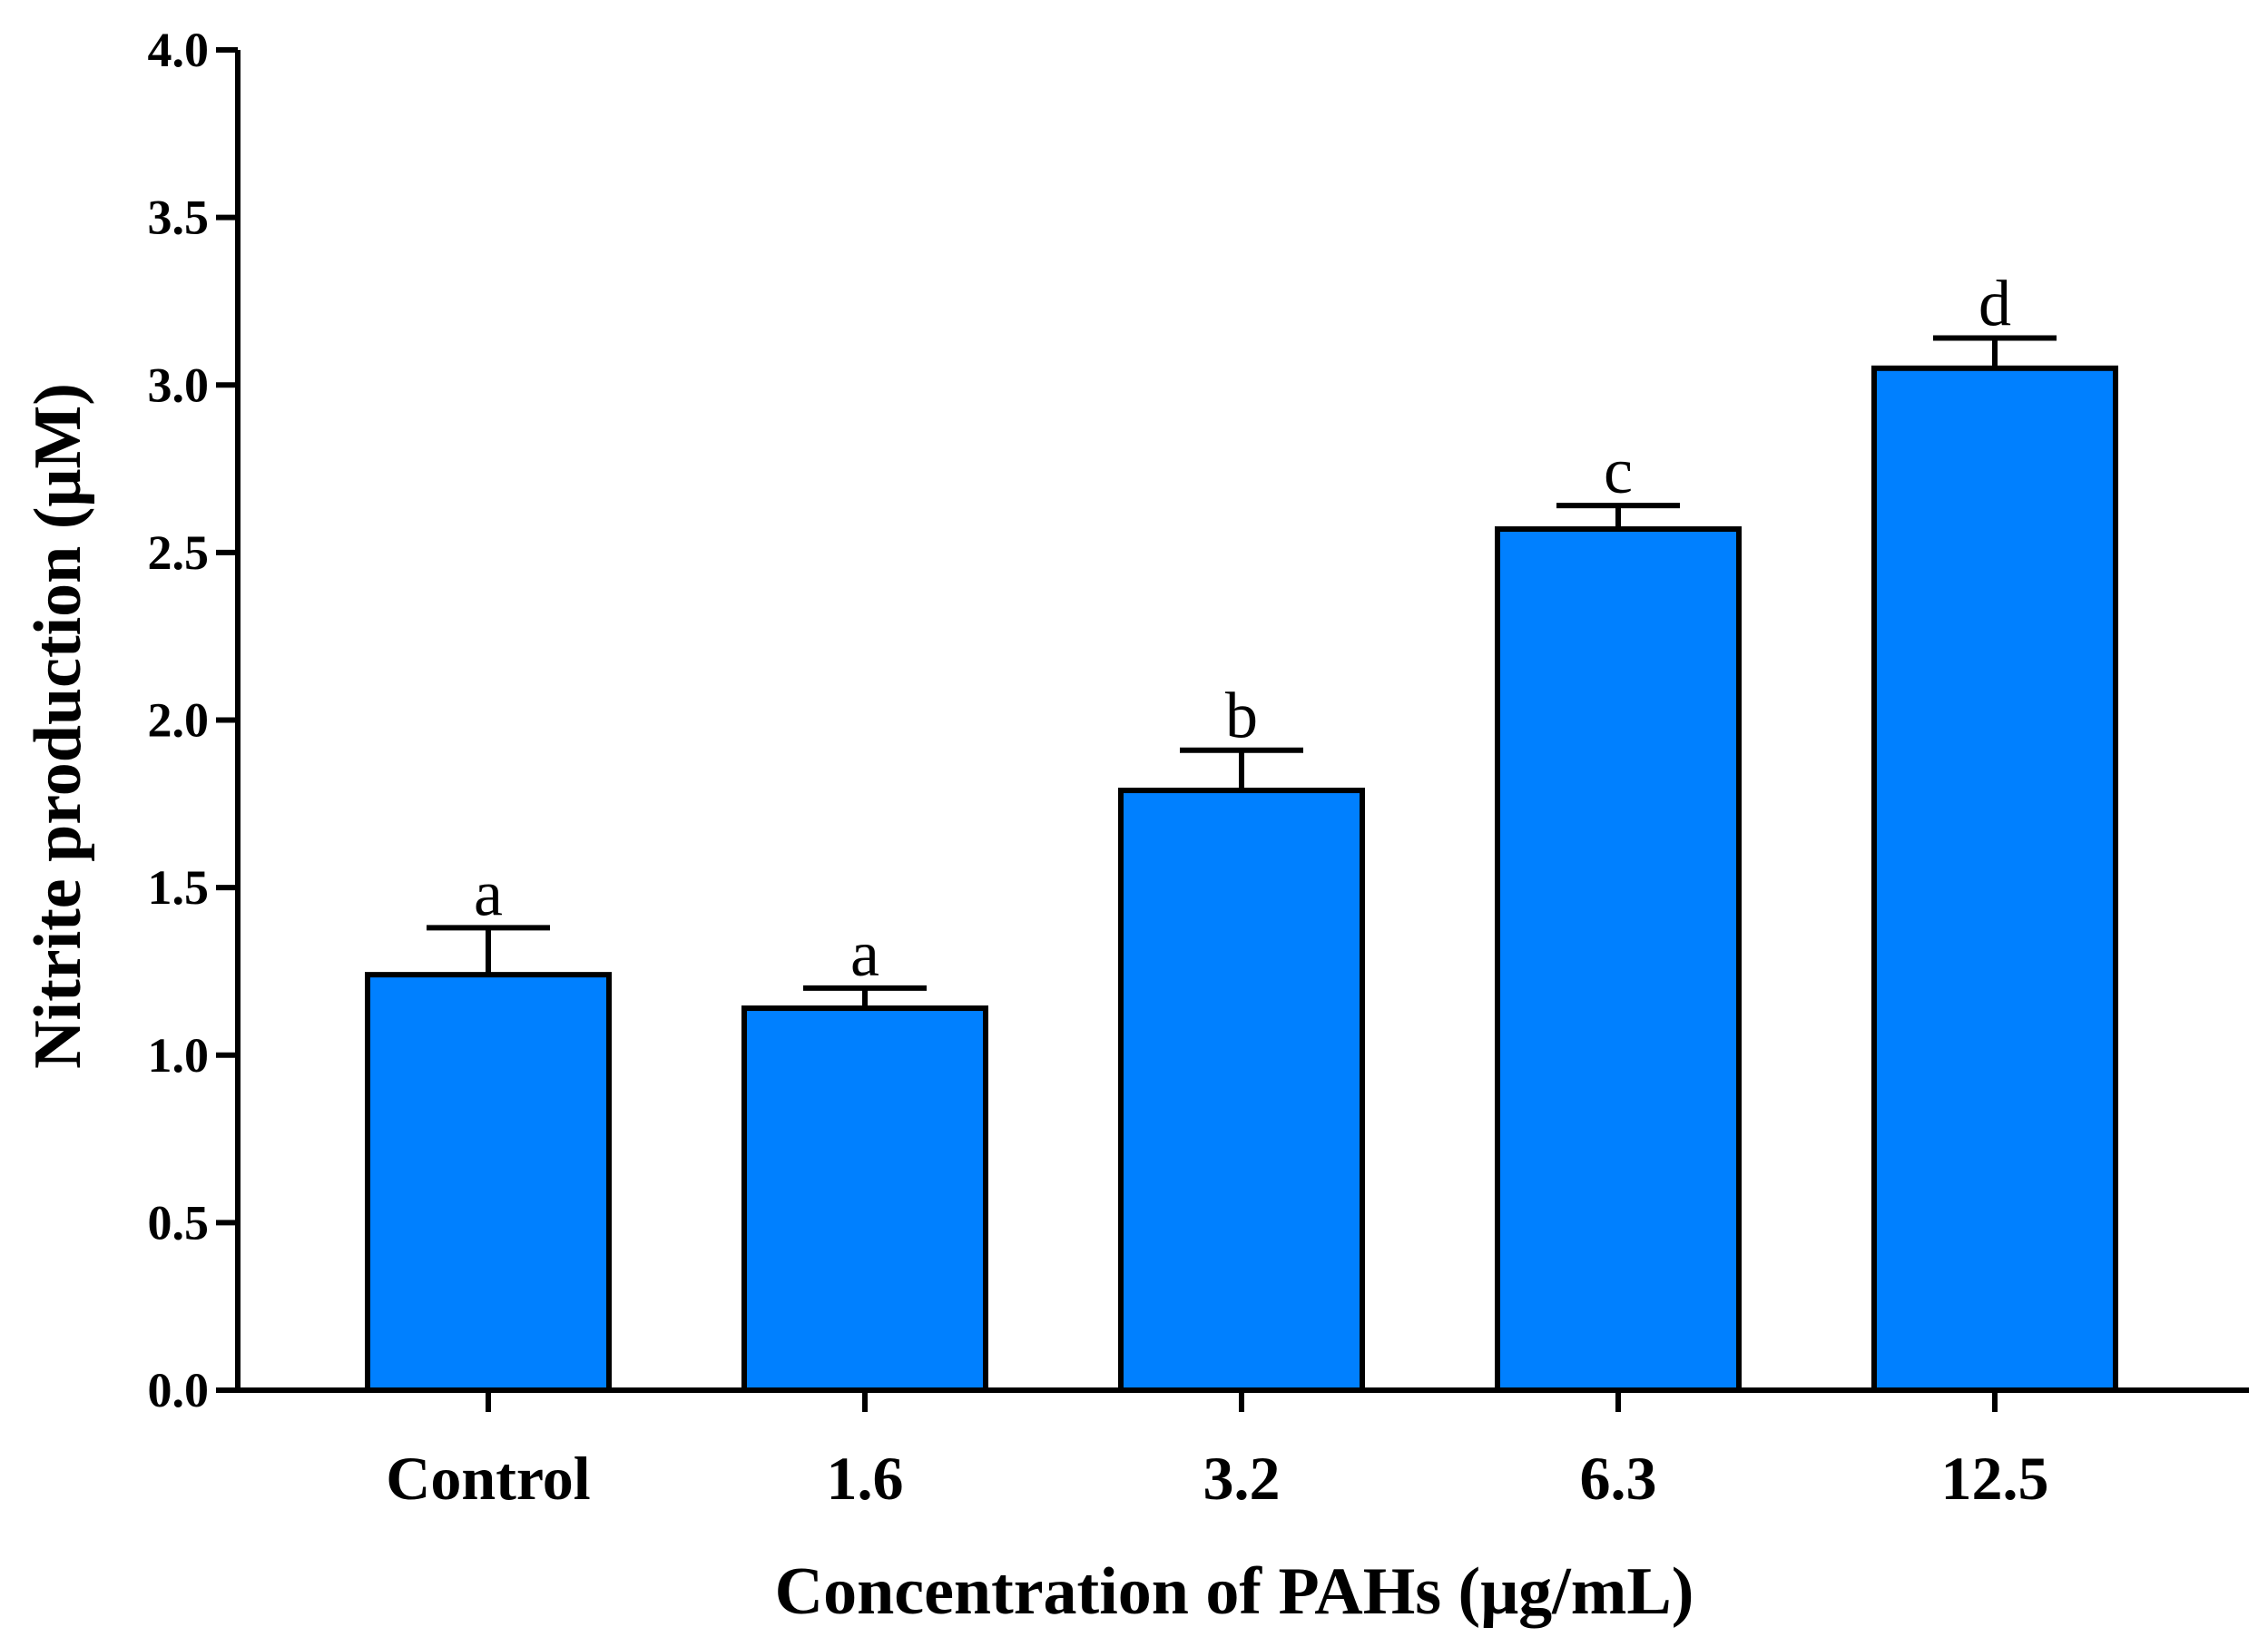 Image resolution: width=2268 pixels, height=1647 pixels. Describe the element at coordinates (179, 720) in the screenshot. I see `y-tick-label: 2.0` at that location.